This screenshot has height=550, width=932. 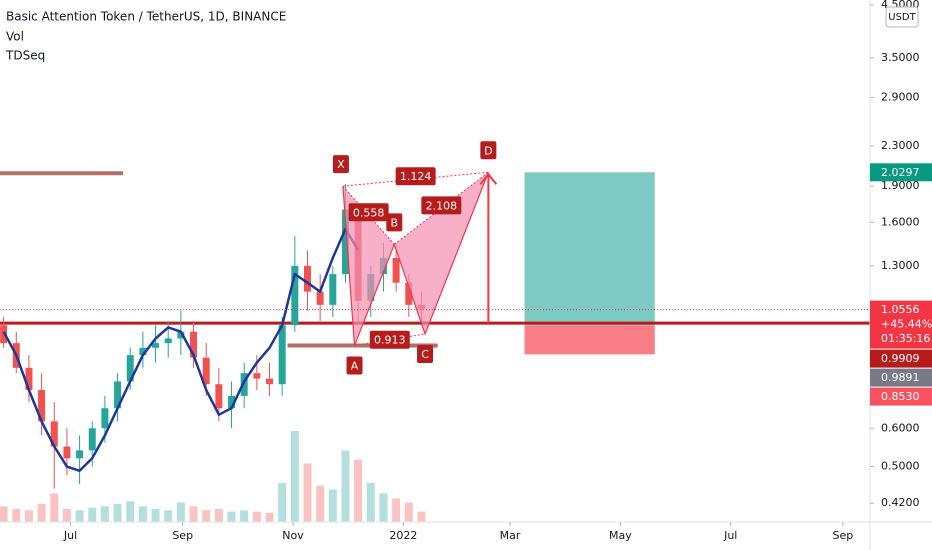 I want to click on currency-box, so click(x=902, y=17).